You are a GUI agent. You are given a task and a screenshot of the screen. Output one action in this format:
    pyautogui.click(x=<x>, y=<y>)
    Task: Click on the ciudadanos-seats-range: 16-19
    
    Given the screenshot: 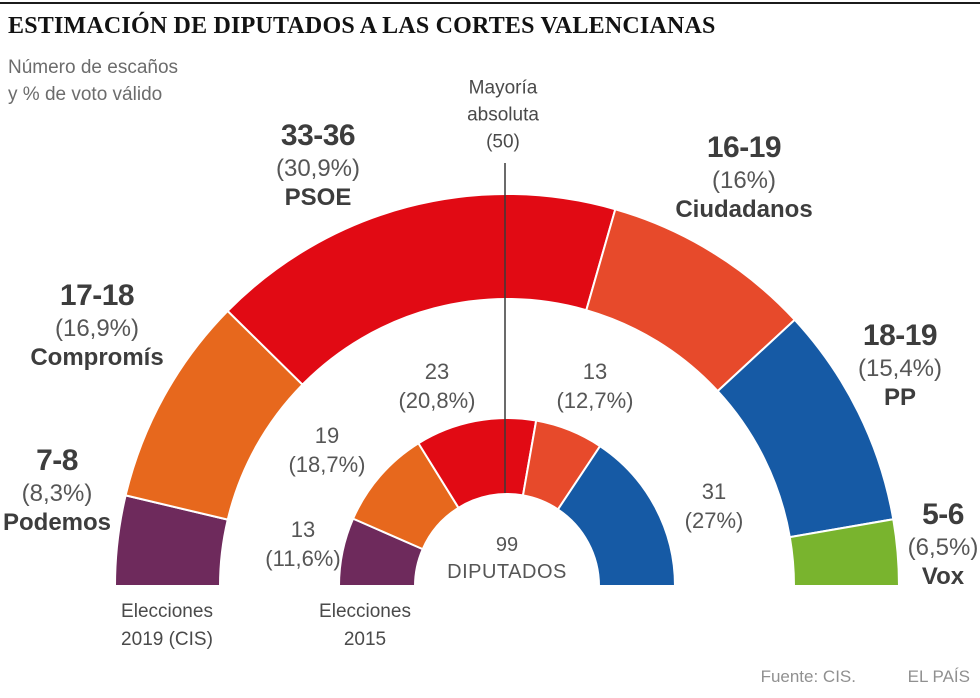 What is the action you would take?
    pyautogui.click(x=744, y=147)
    